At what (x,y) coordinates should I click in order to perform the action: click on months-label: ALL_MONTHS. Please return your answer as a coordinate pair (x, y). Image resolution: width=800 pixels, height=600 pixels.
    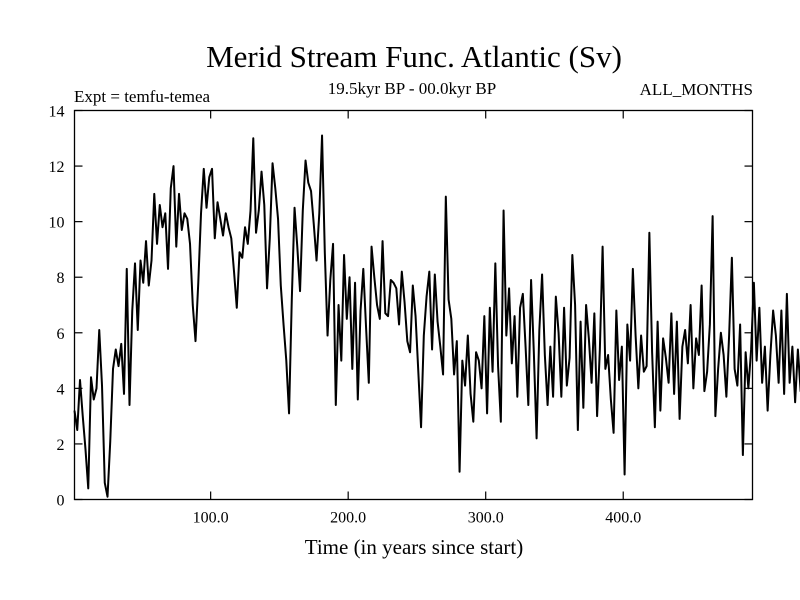
    Looking at the image, I should click on (696, 89).